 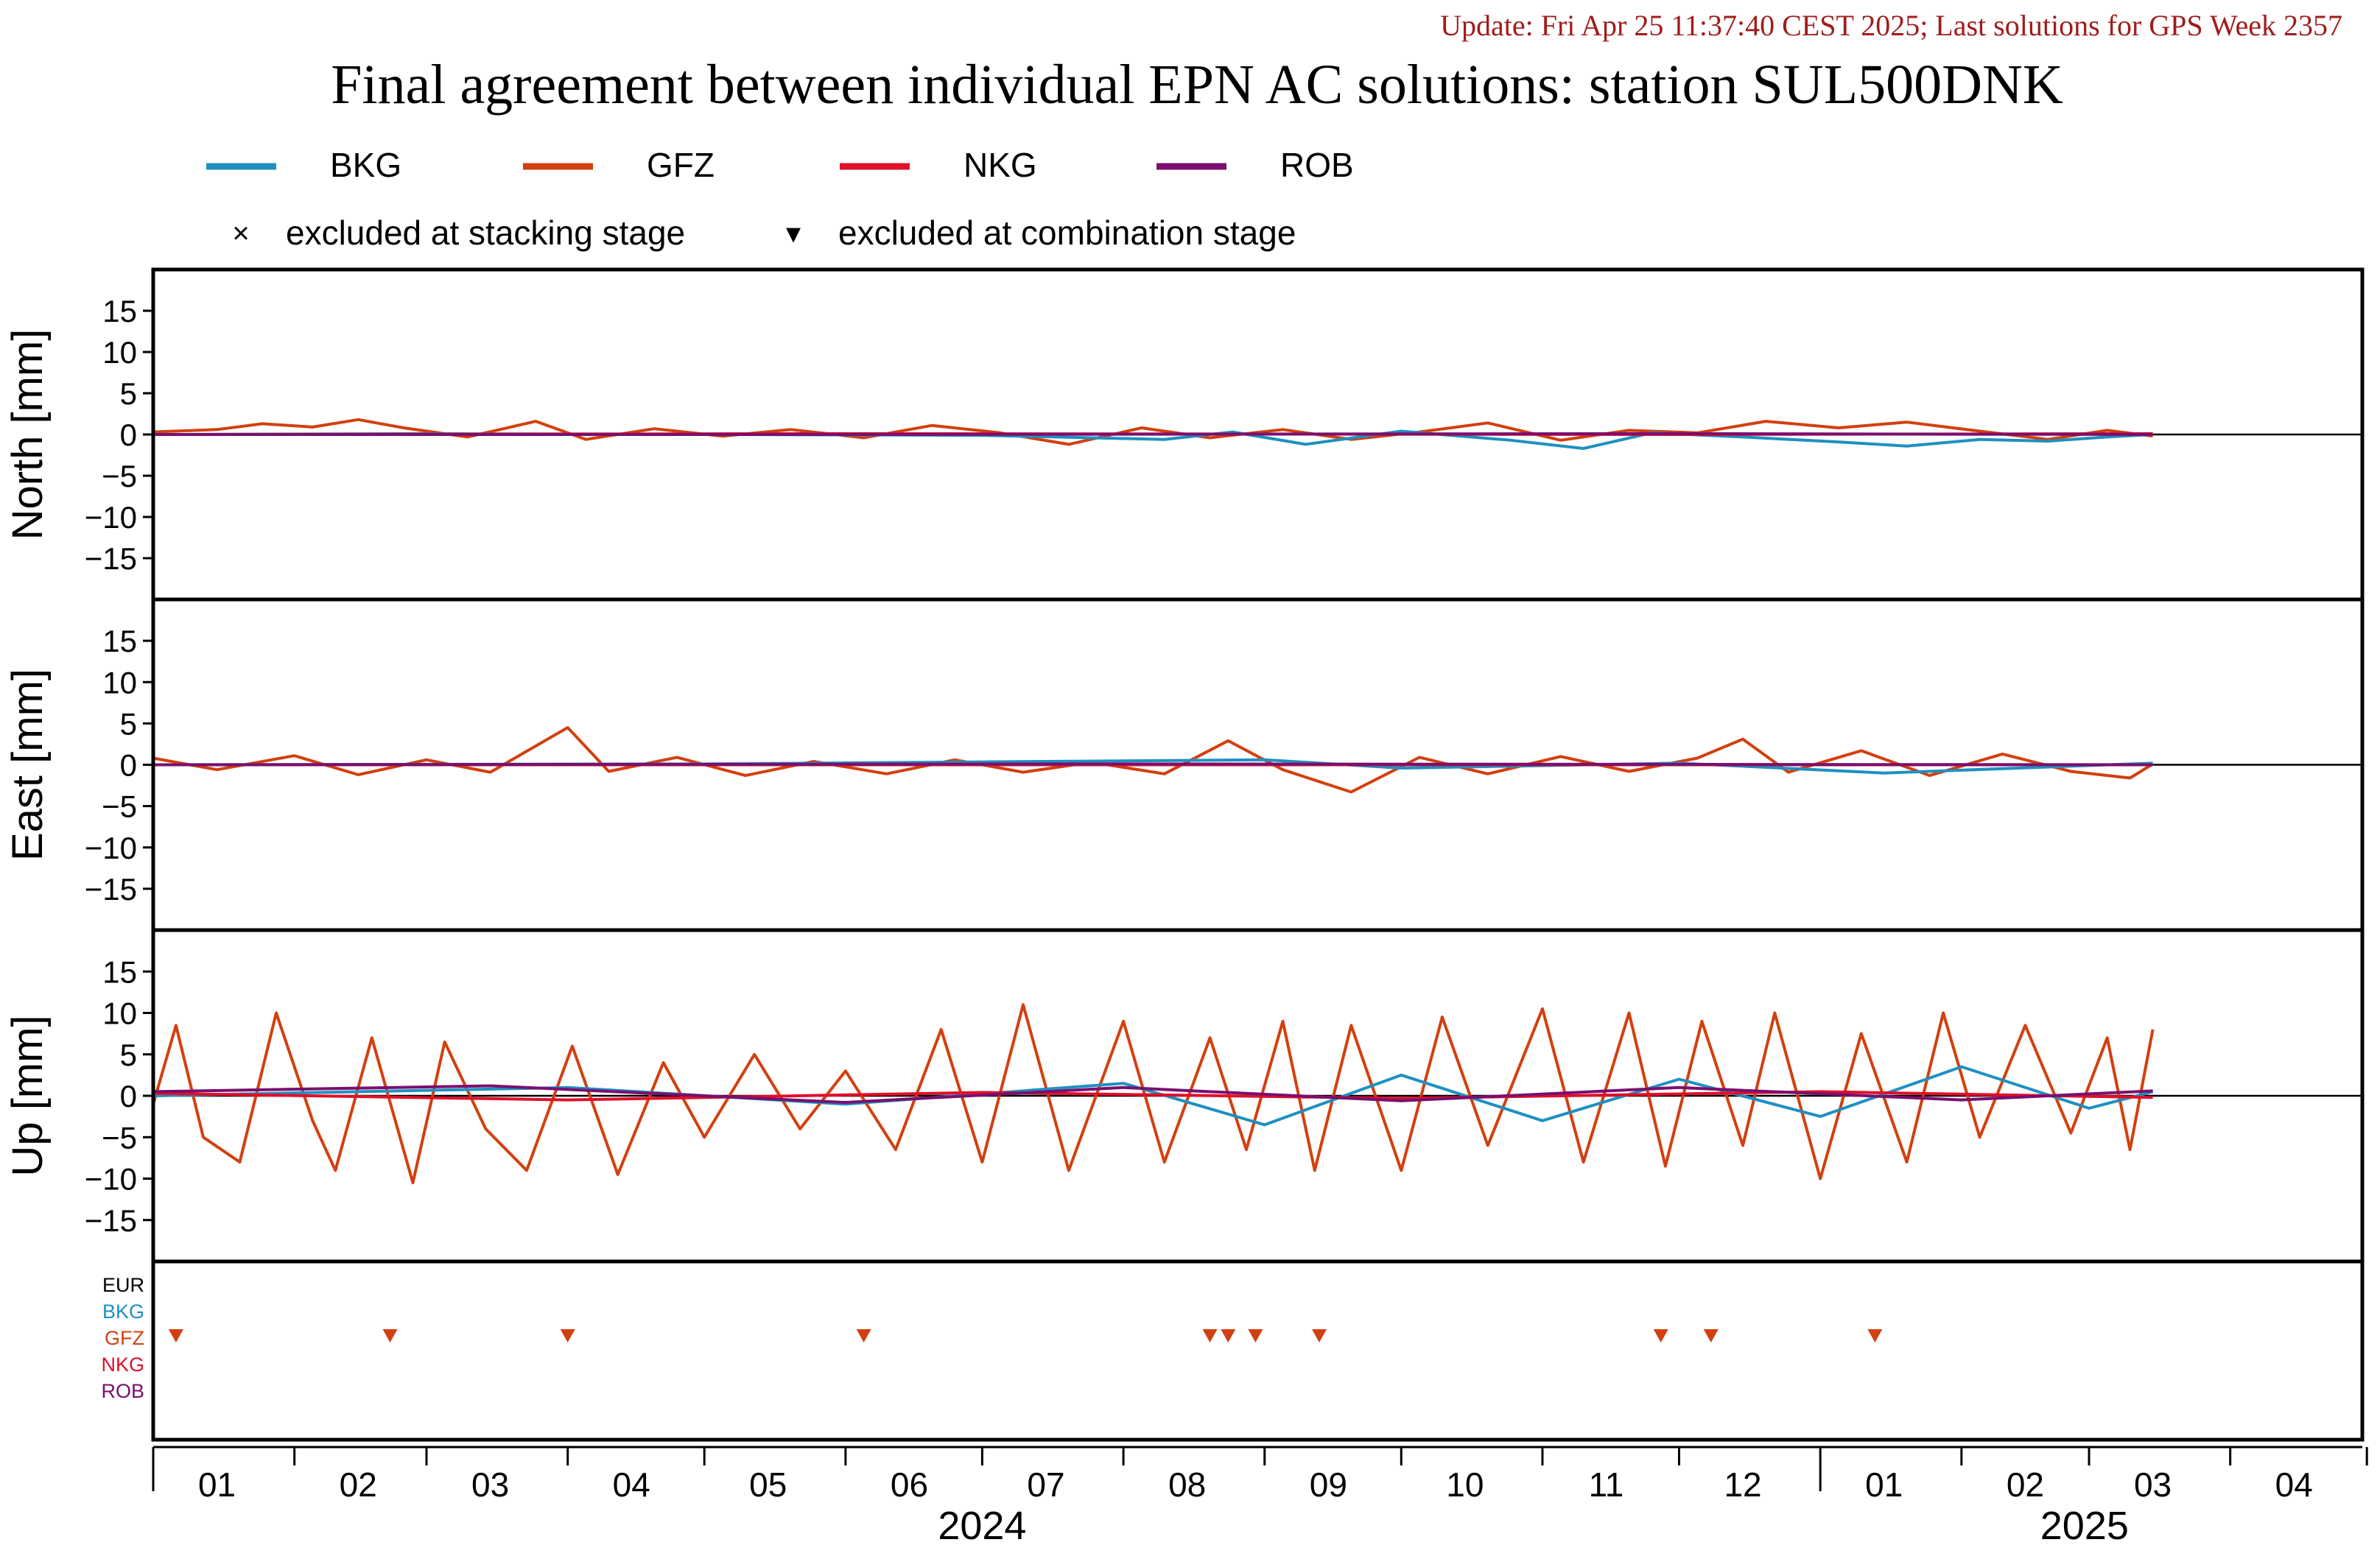 I want to click on exclusion-row-label: BKG, so click(x=123, y=1312).